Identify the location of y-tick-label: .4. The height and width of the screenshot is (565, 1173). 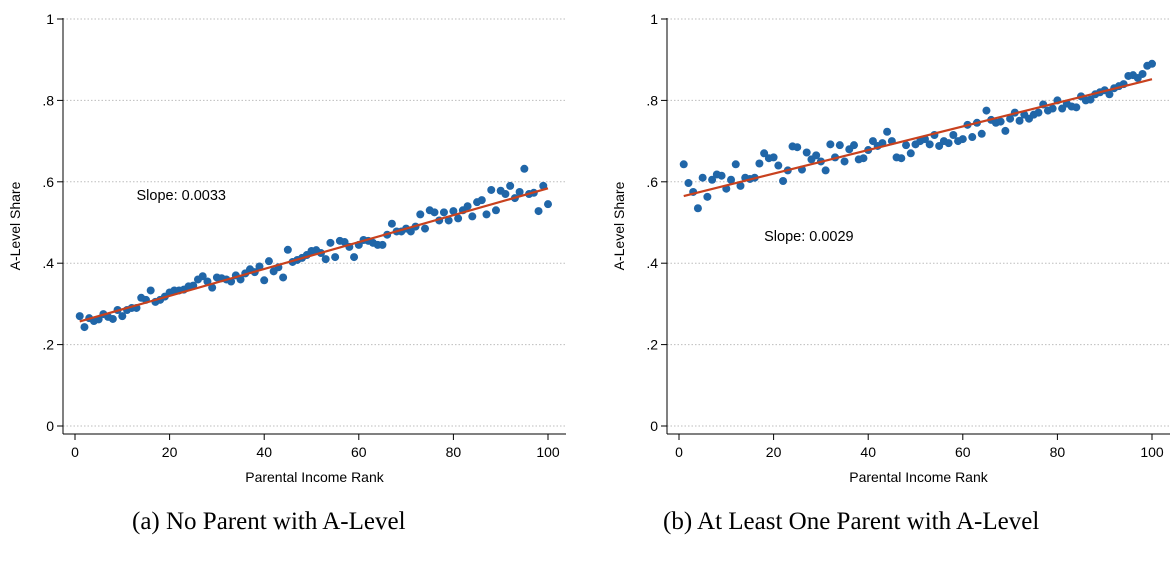
(48, 263).